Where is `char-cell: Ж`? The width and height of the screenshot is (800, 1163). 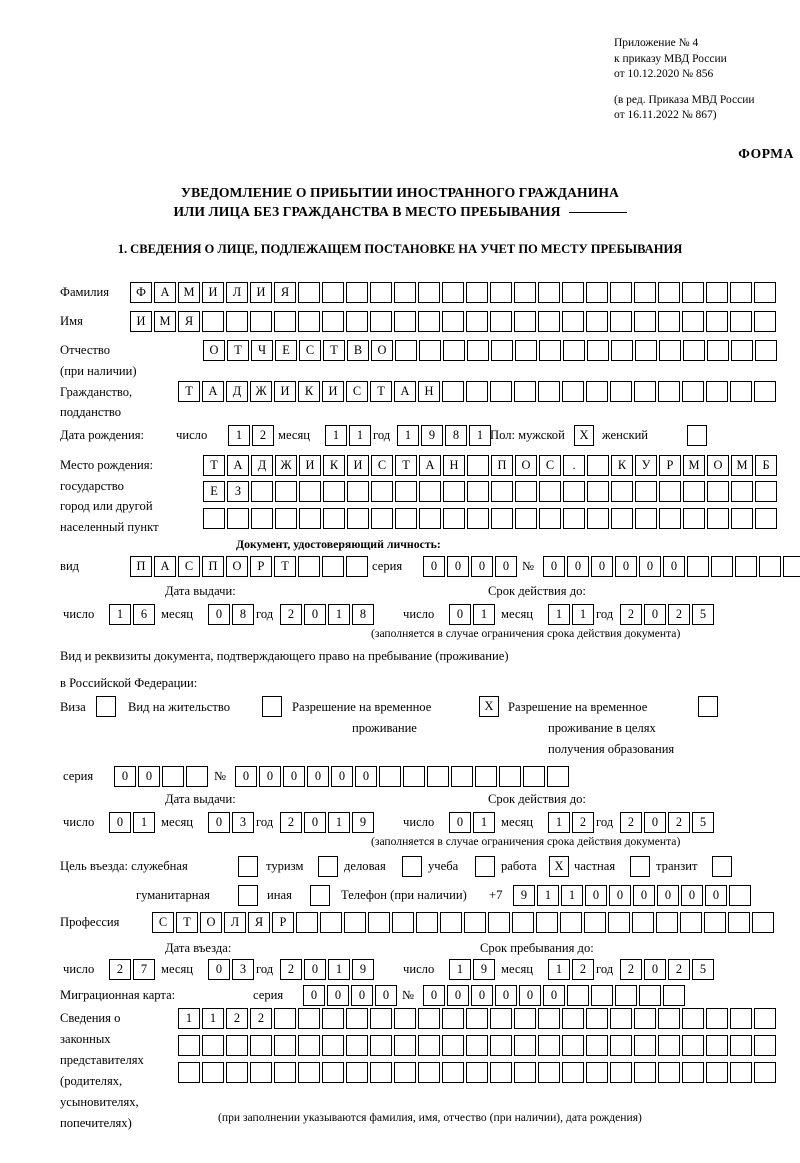
char-cell: Ж is located at coordinates (286, 465).